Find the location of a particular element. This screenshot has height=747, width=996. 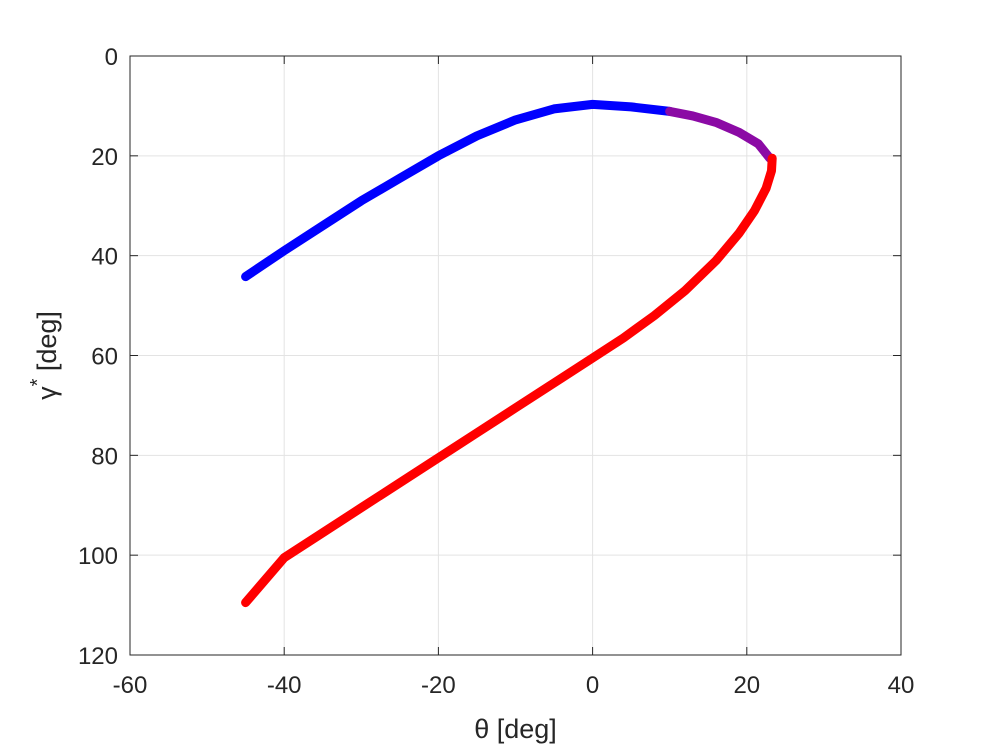

x-tick-label: -60 is located at coordinates (130, 685).